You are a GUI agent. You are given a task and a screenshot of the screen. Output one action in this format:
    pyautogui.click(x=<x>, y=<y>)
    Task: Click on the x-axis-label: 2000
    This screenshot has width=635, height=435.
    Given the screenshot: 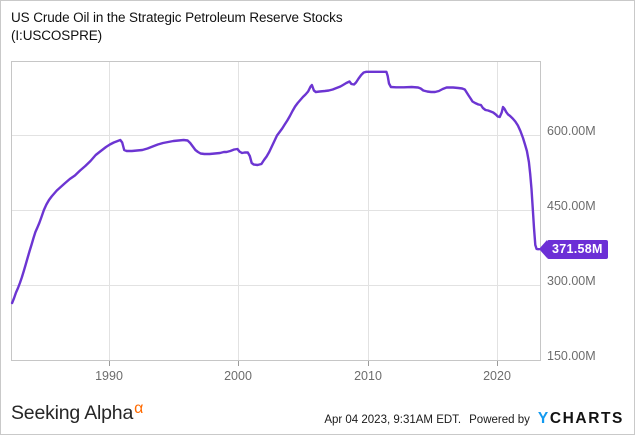 What is the action you would take?
    pyautogui.click(x=238, y=376)
    